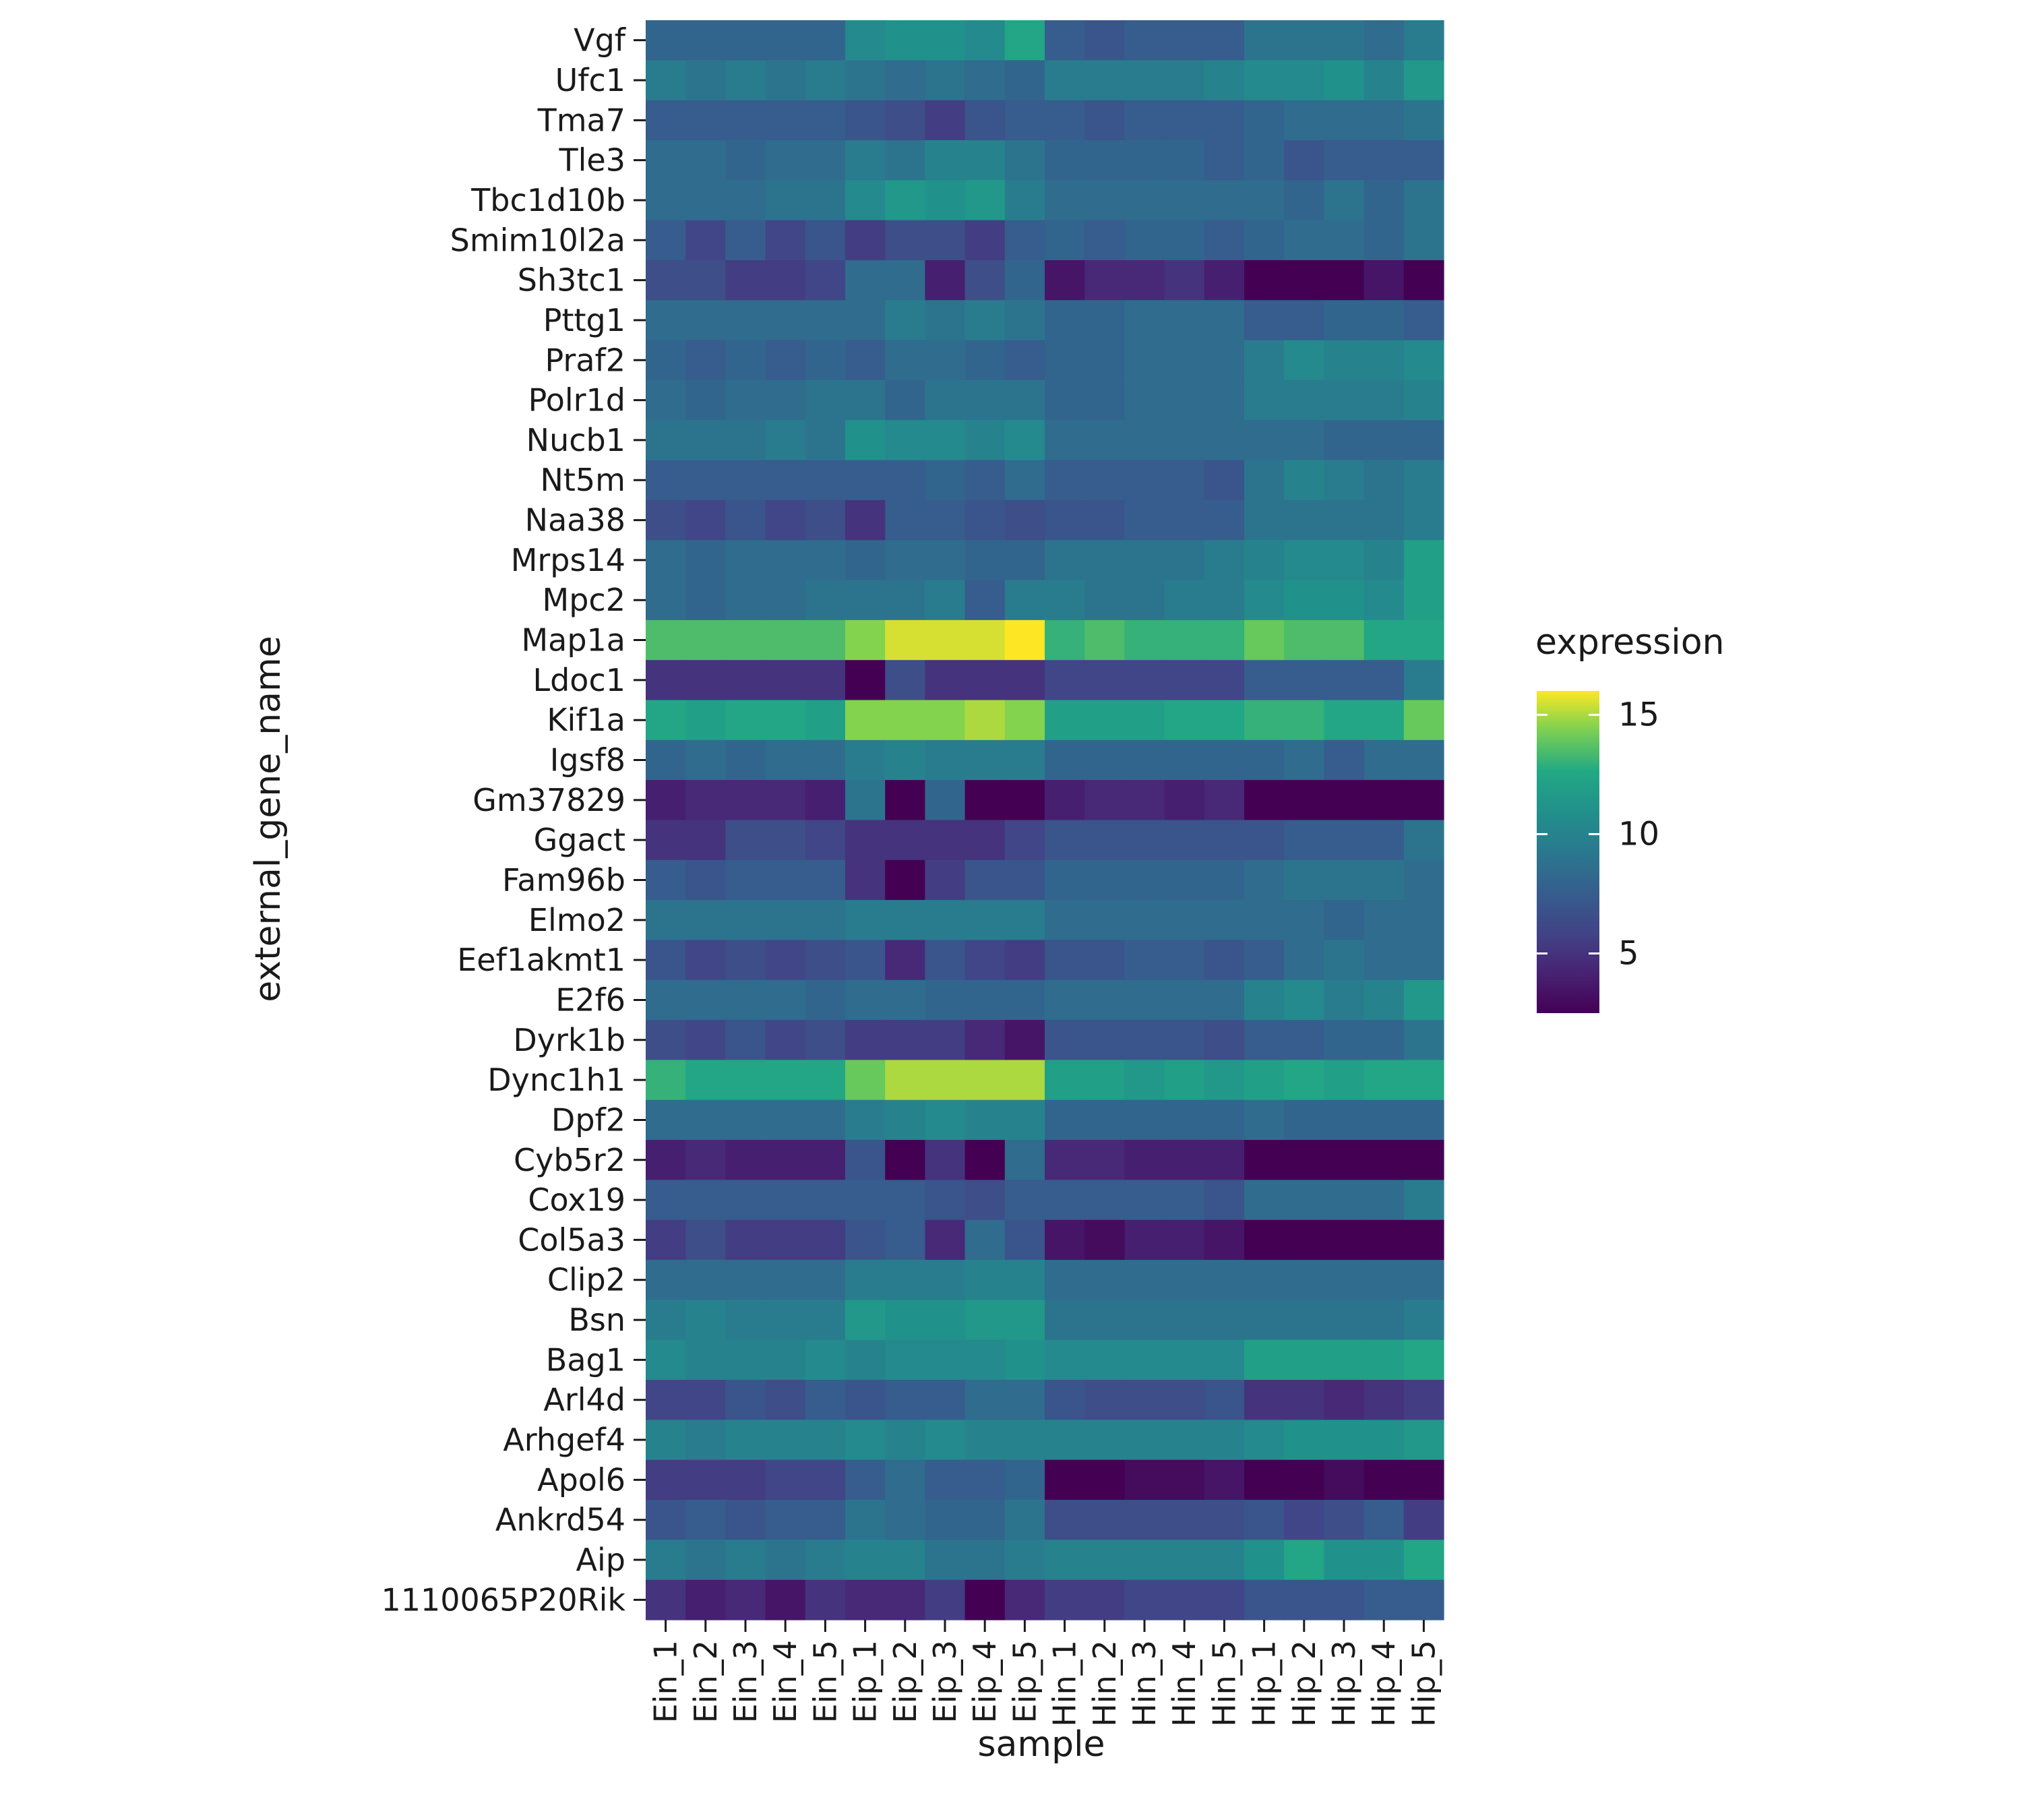 Image resolution: width=2022 pixels, height=1820 pixels. What do you see at coordinates (1024, 1681) in the screenshot?
I see `x-tick-label: Eip_5` at bounding box center [1024, 1681].